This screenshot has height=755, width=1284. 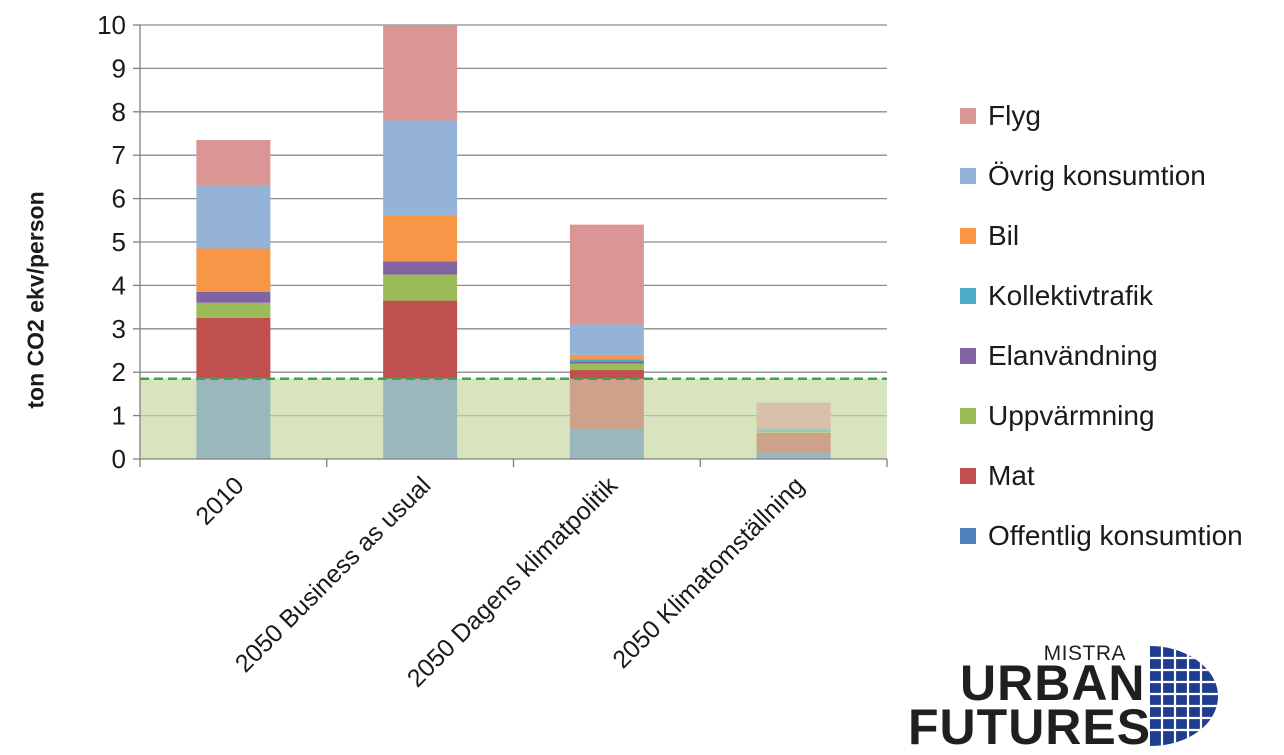 I want to click on legend-item: Offentlig konsumtion, so click(x=1101, y=536).